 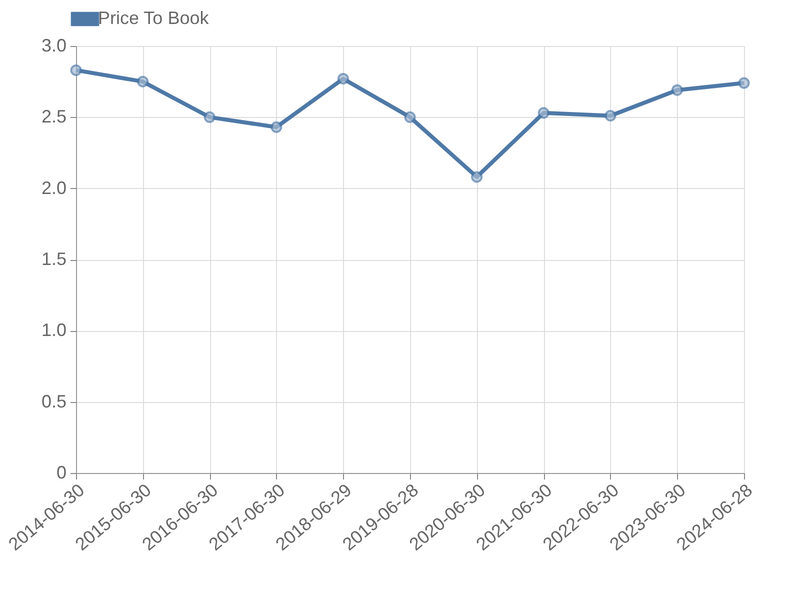 What do you see at coordinates (53, 188) in the screenshot?
I see `y-tick-label: 2.0` at bounding box center [53, 188].